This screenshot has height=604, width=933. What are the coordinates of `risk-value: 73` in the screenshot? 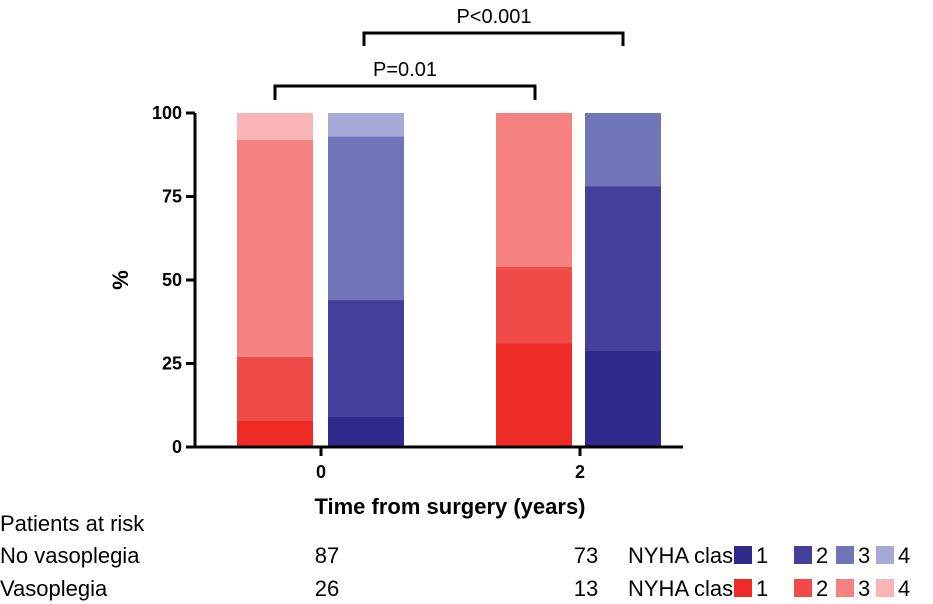 It's located at (586, 555).